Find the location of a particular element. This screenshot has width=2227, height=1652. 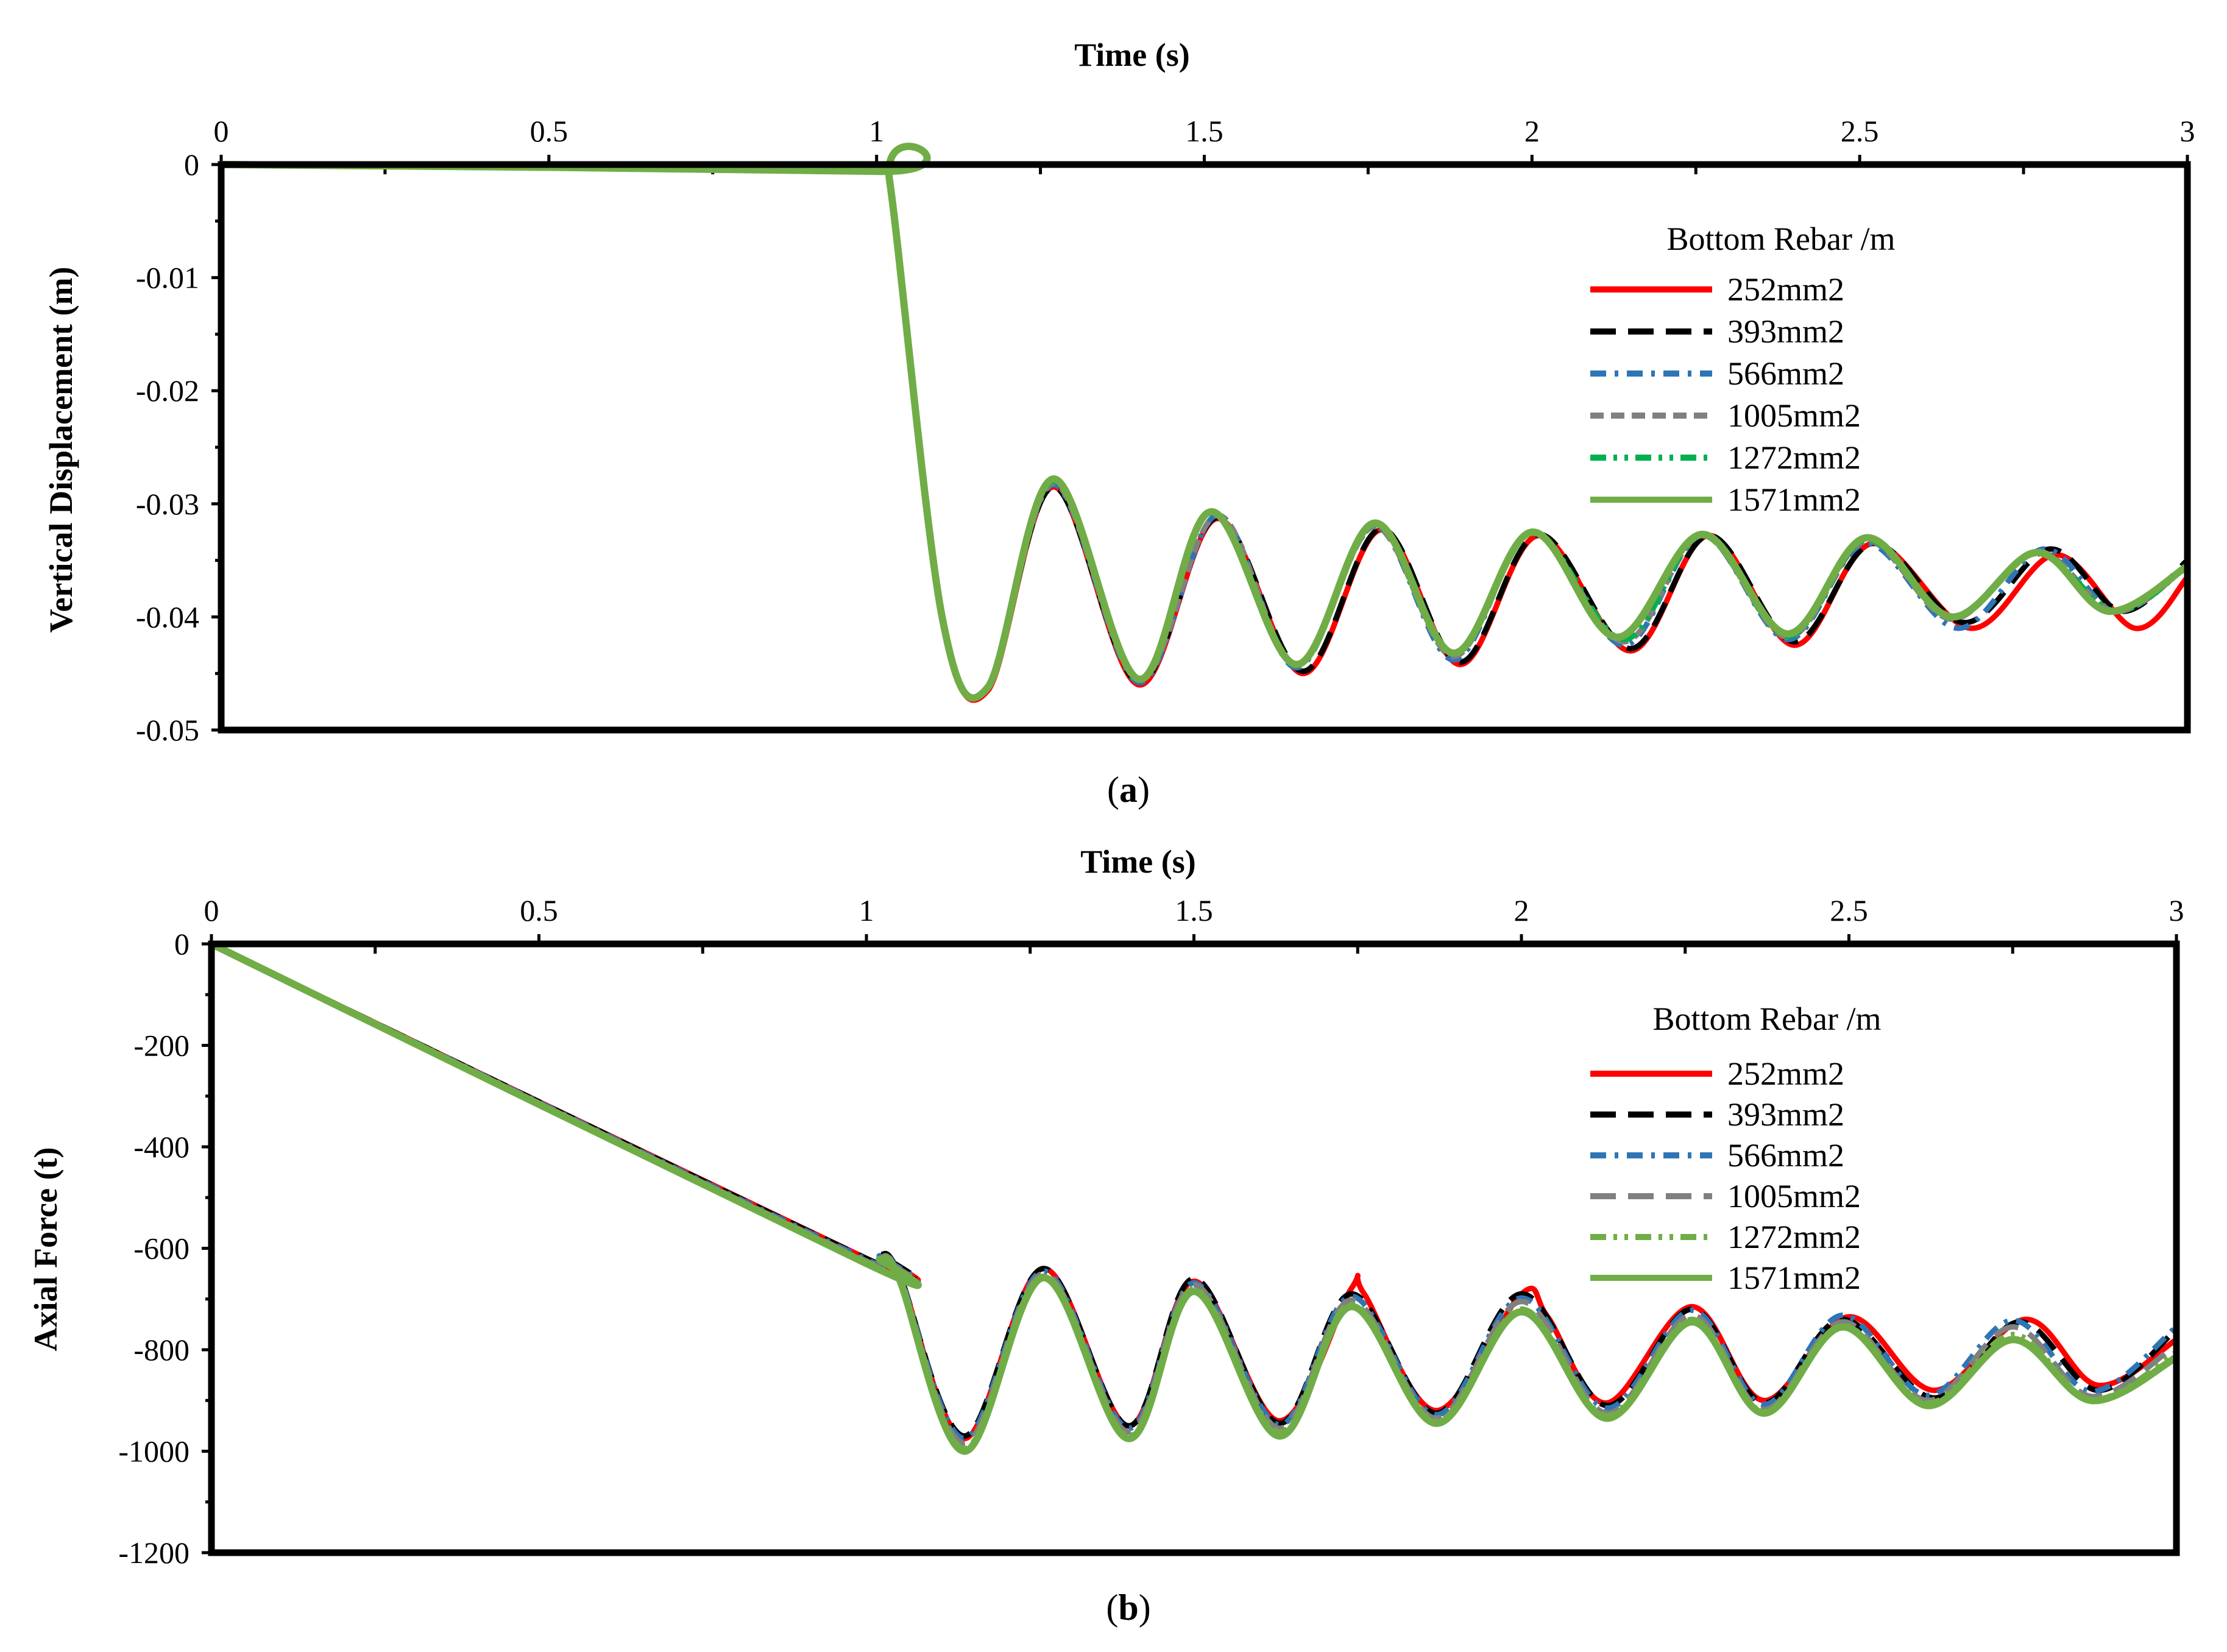

legend-label-1005mm2-a: 1005mm2 is located at coordinates (1794, 415).